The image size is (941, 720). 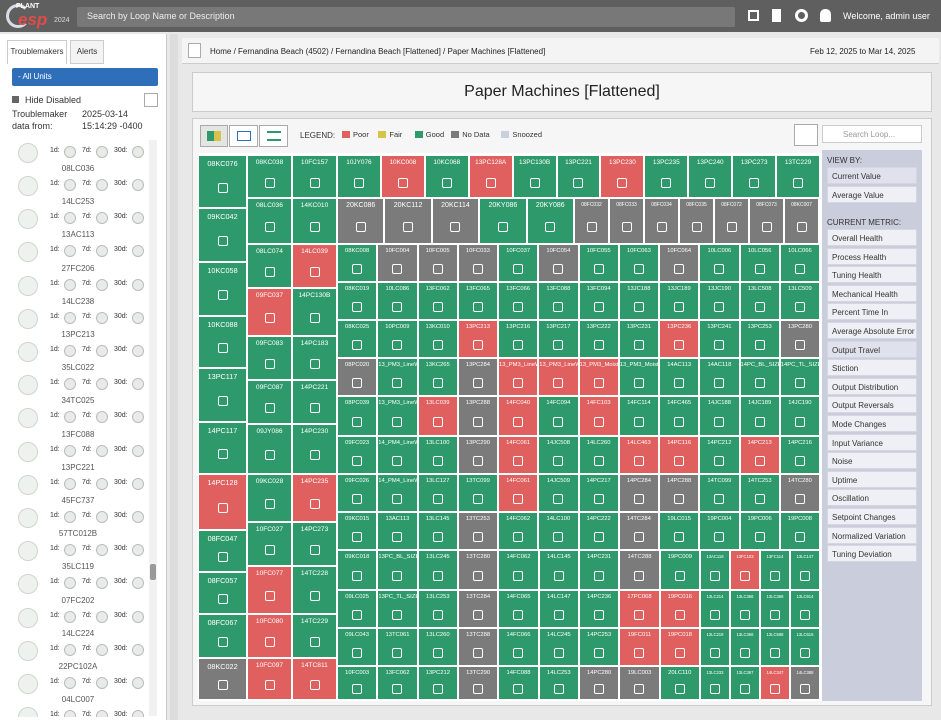 I want to click on loop-tile: 19FC011, so click(x=639, y=647).